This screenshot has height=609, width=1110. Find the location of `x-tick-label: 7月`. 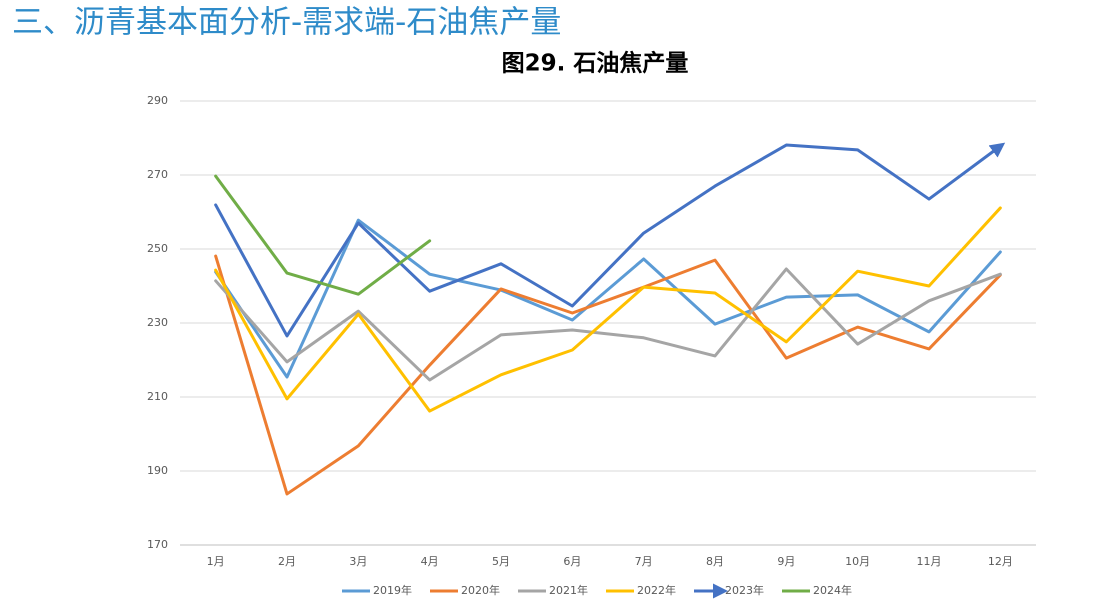

x-tick-label: 7月 is located at coordinates (644, 561).